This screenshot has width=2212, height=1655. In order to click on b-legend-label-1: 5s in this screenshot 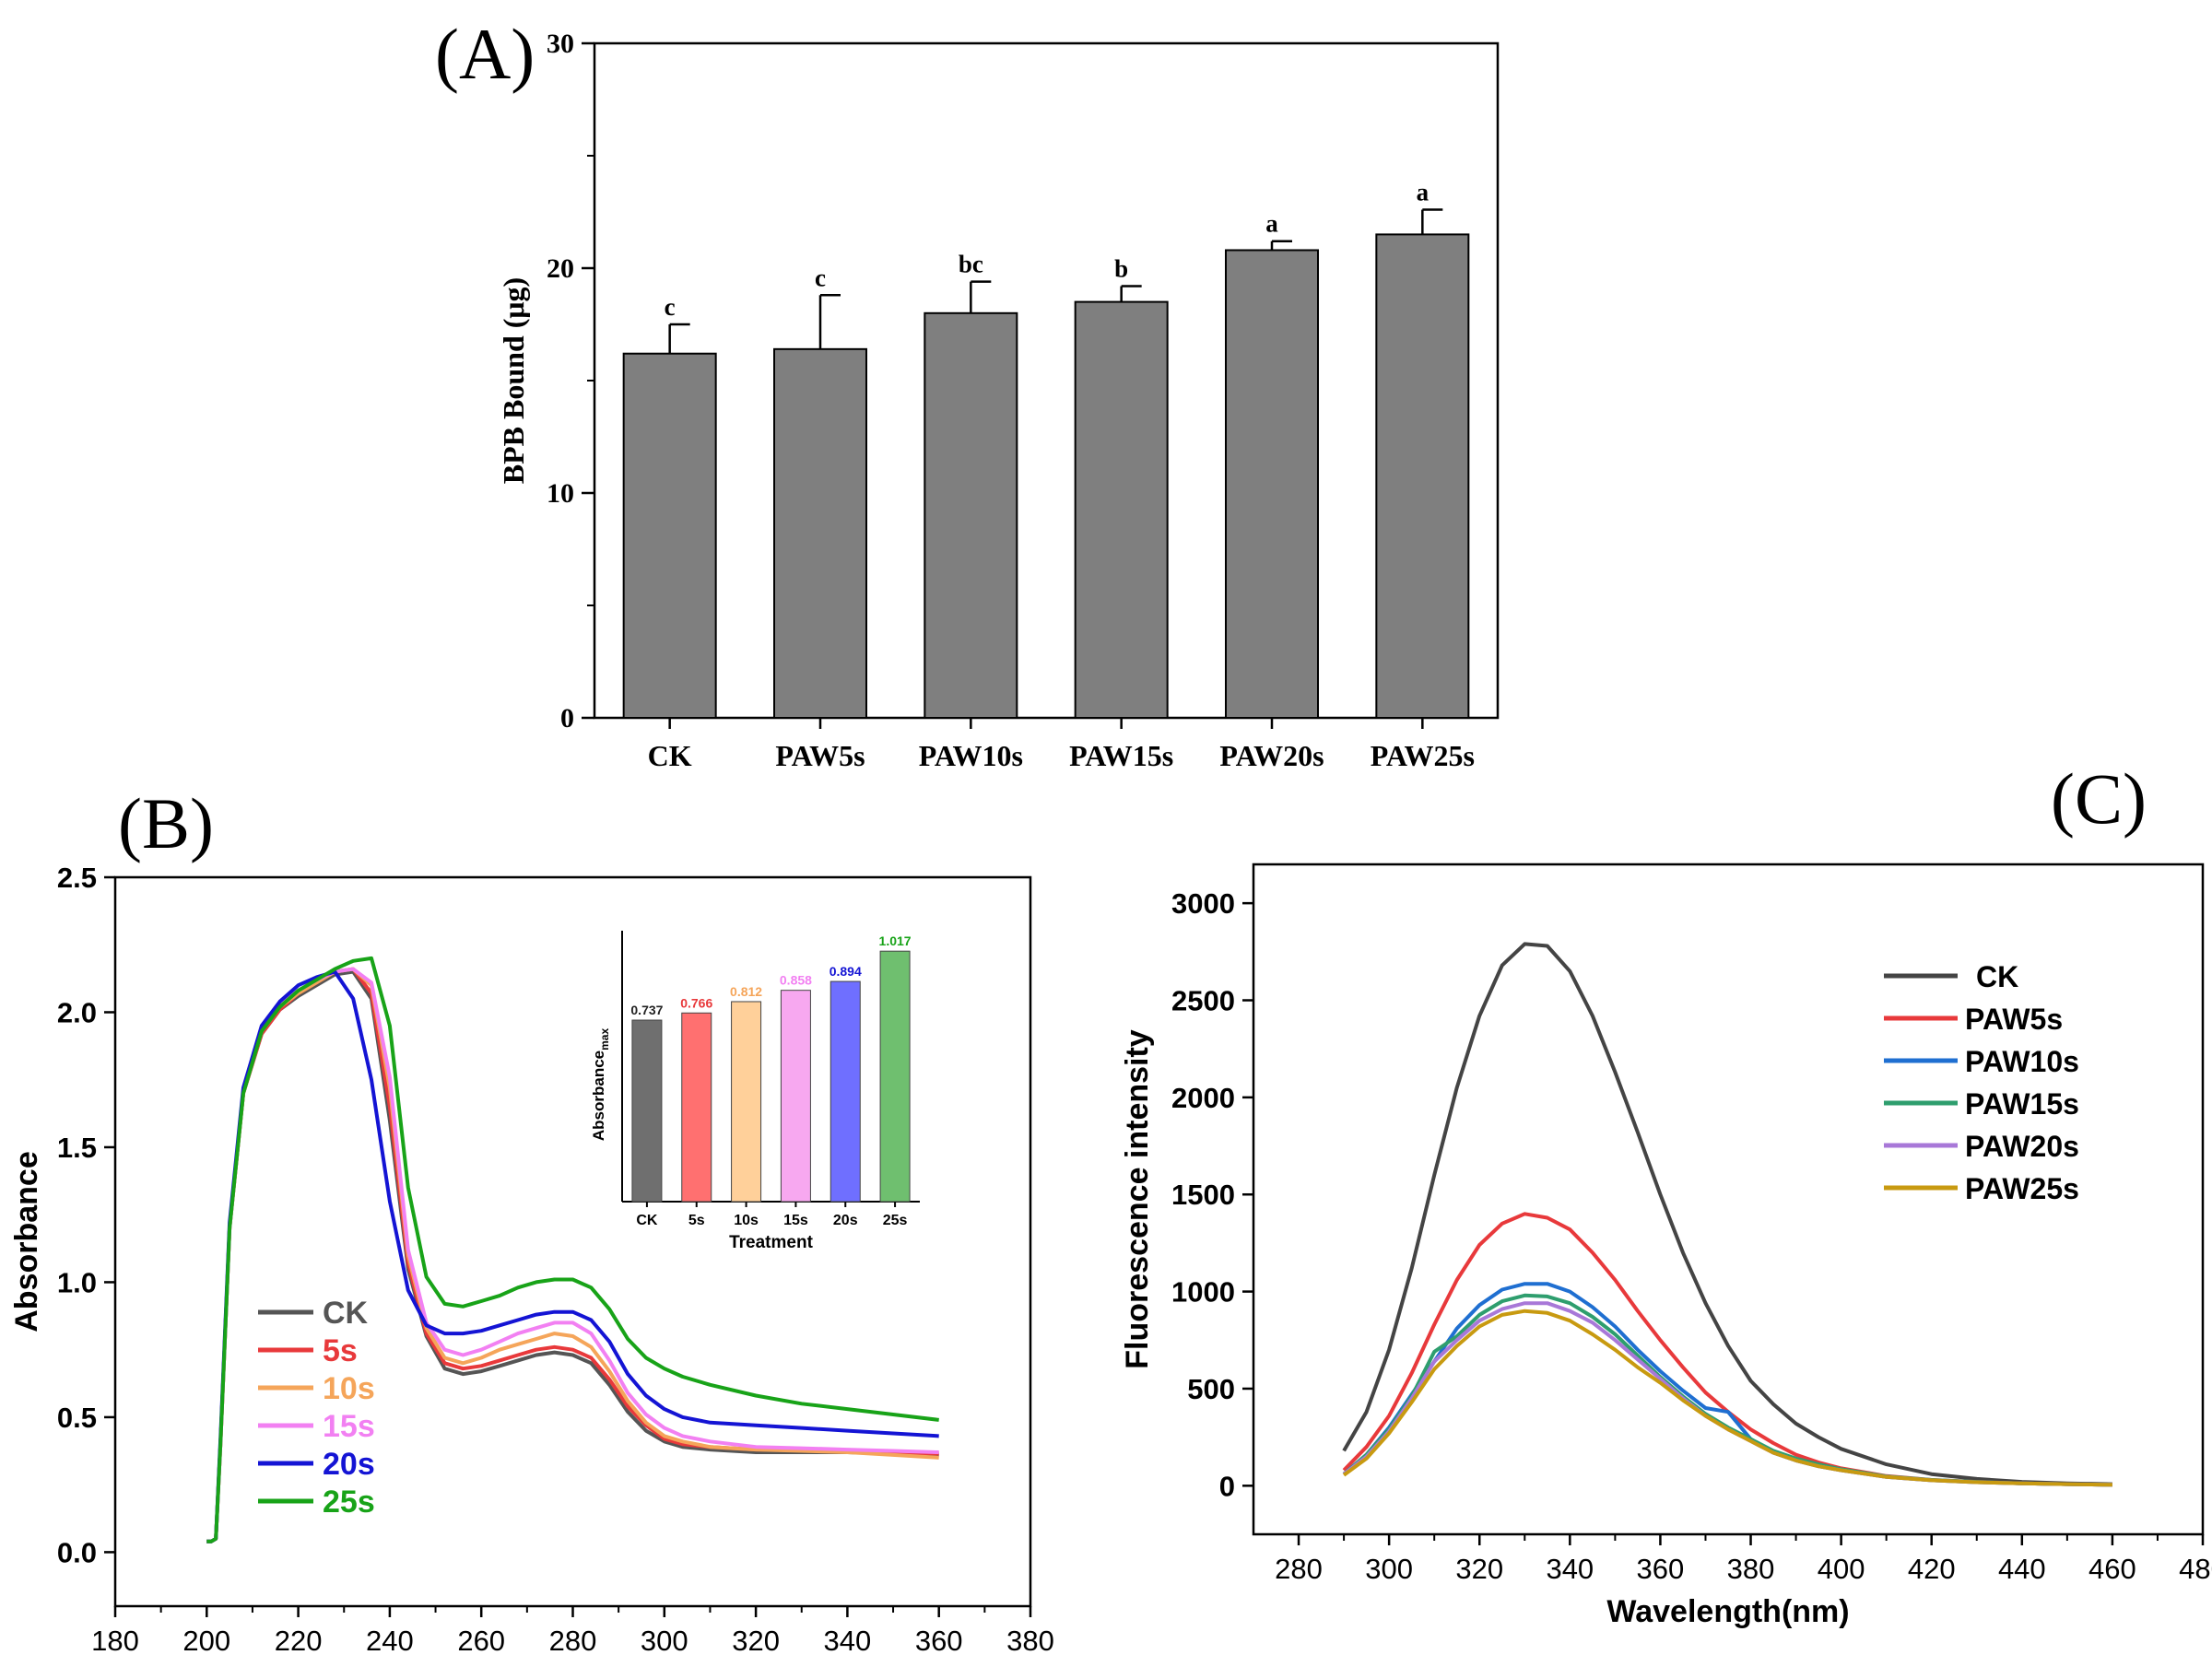, I will do `click(340, 1350)`.